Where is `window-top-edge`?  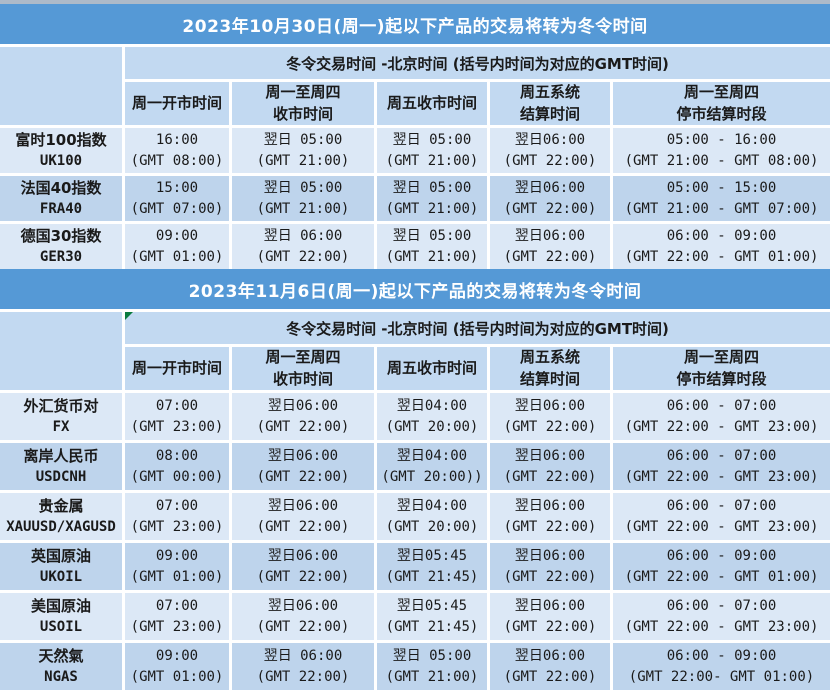 window-top-edge is located at coordinates (415, 2).